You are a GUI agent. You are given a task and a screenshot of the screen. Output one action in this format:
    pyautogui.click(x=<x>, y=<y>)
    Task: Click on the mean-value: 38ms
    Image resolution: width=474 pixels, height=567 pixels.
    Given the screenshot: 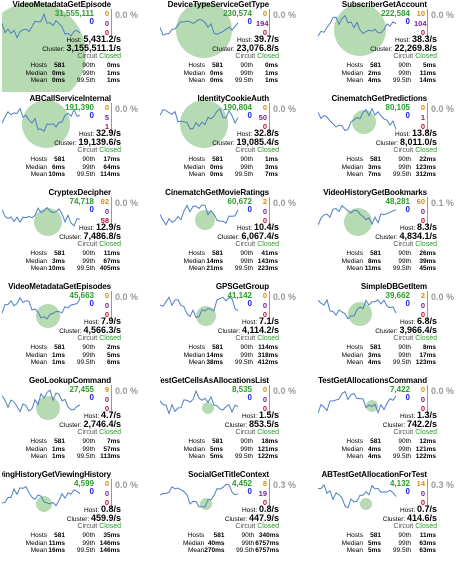 What is the action you would take?
    pyautogui.click(x=214, y=362)
    